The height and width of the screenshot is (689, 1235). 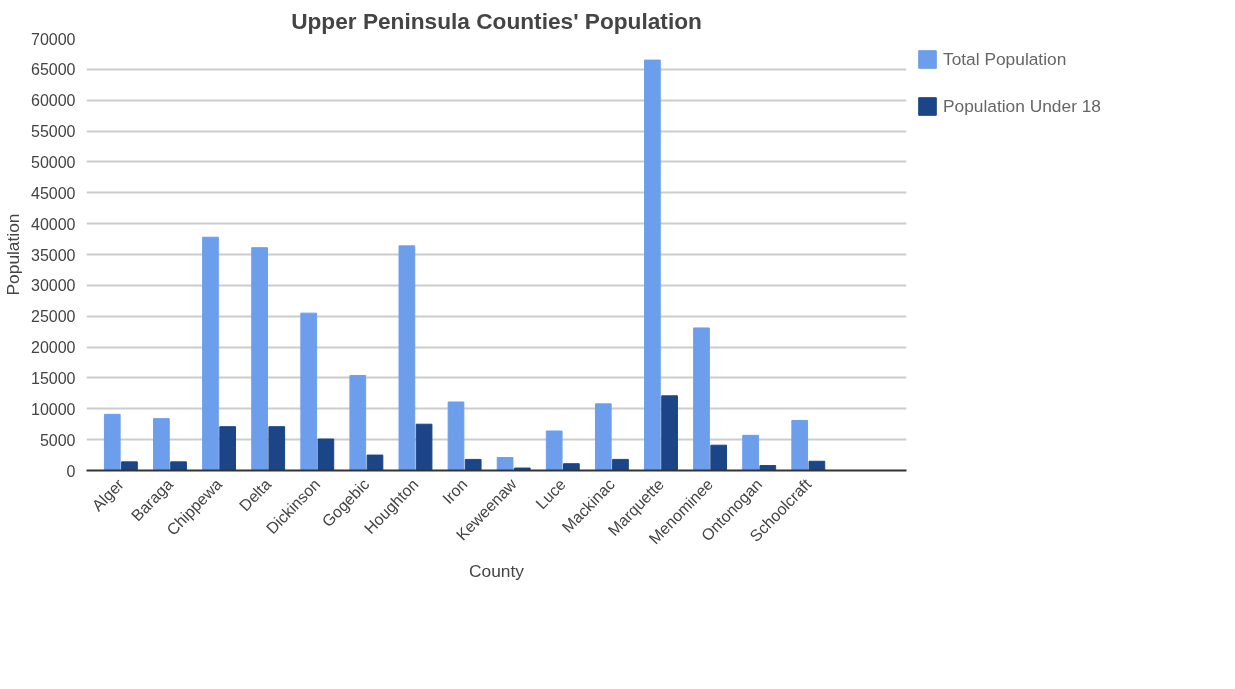 I want to click on y-tick-label: 50000, so click(x=53, y=162).